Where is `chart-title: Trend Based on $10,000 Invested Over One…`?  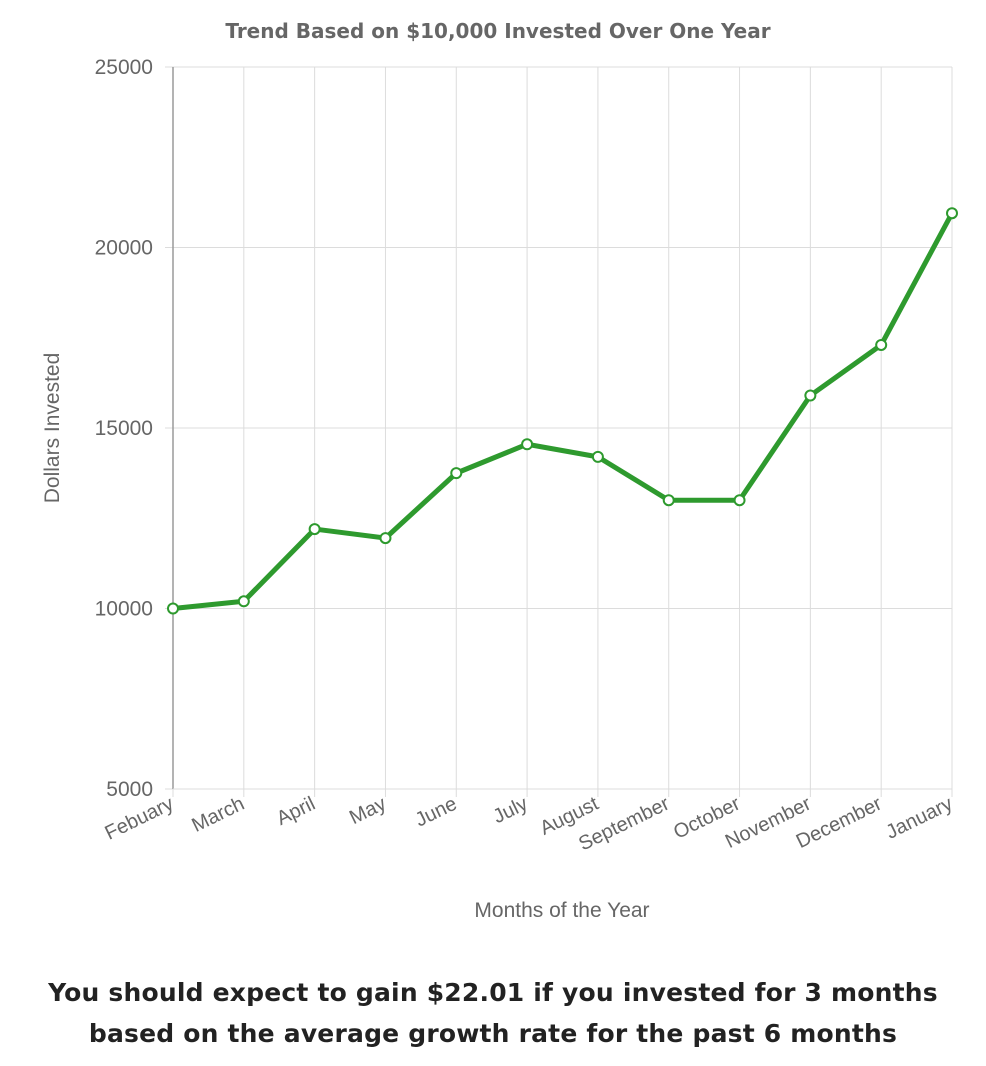
chart-title: Trend Based on $10,000 Invested Over One… is located at coordinates (497, 31).